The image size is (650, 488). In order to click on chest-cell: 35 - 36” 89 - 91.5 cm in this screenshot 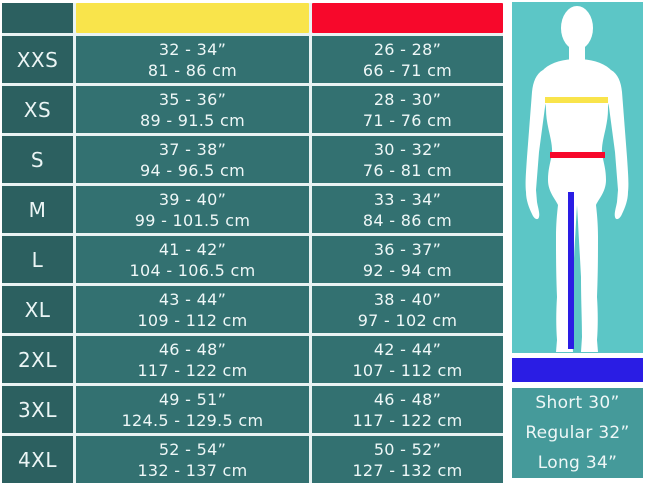, I will do `click(192, 109)`.